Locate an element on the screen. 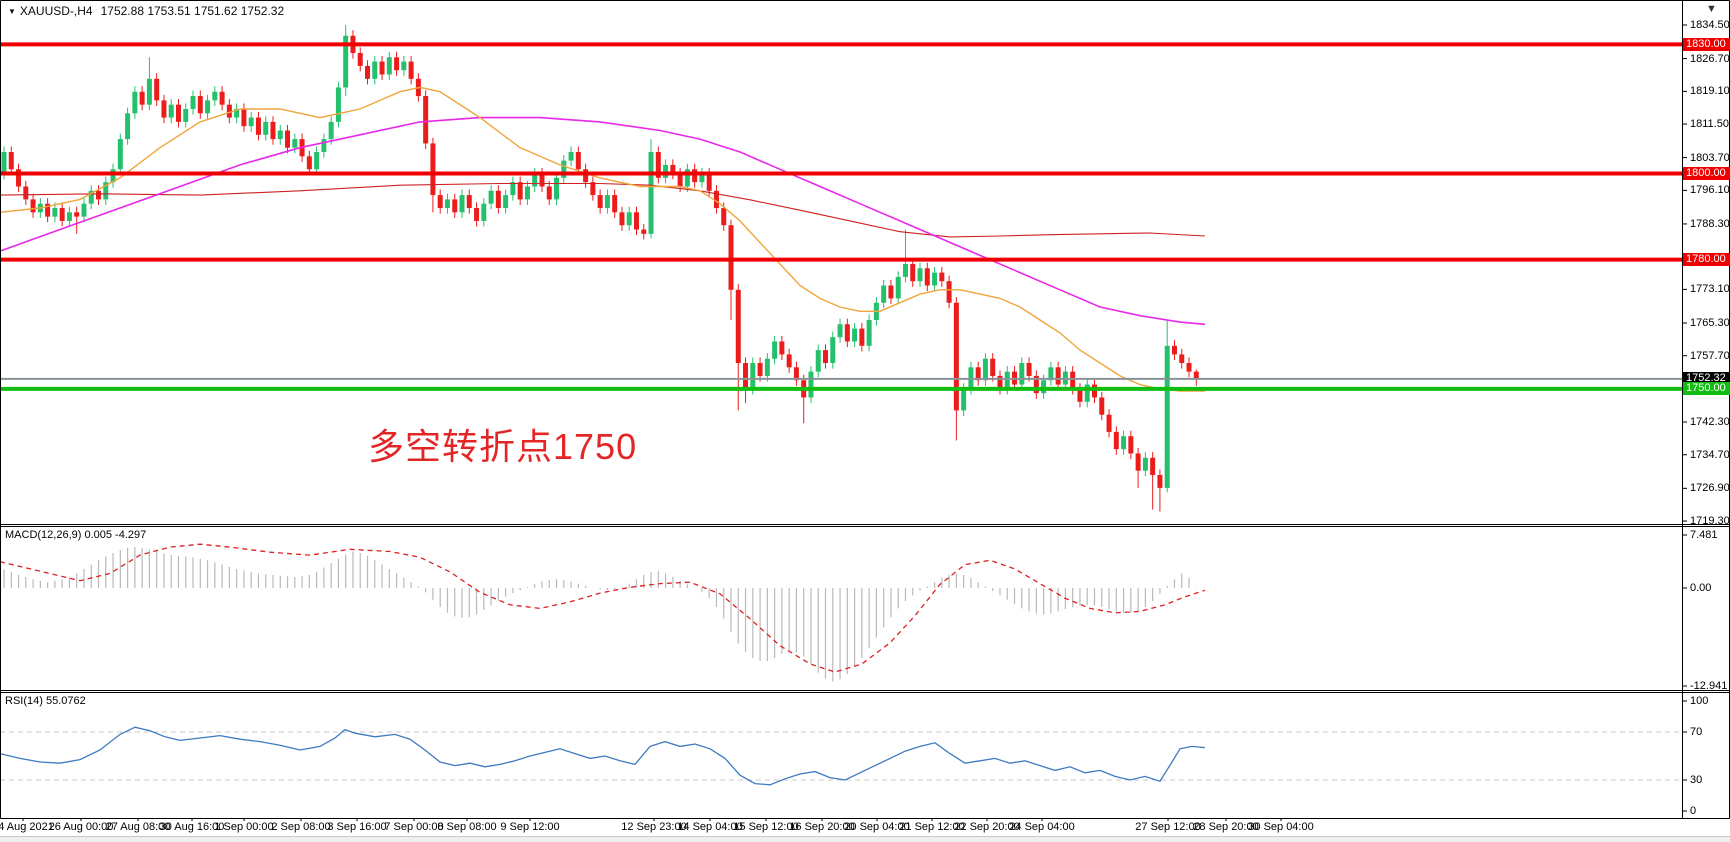  price-badge-resistance-line-price: 1830.00 is located at coordinates (1706, 44).